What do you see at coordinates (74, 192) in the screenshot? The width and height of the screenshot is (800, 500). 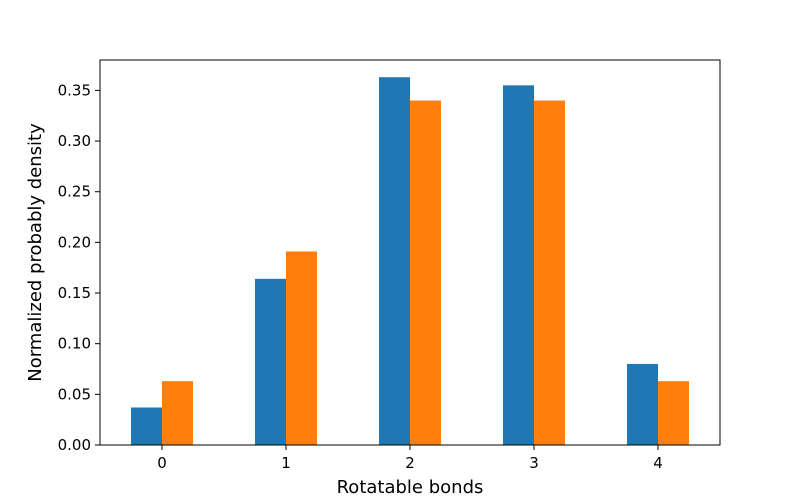 I see `y-tick-label: 0.25` at bounding box center [74, 192].